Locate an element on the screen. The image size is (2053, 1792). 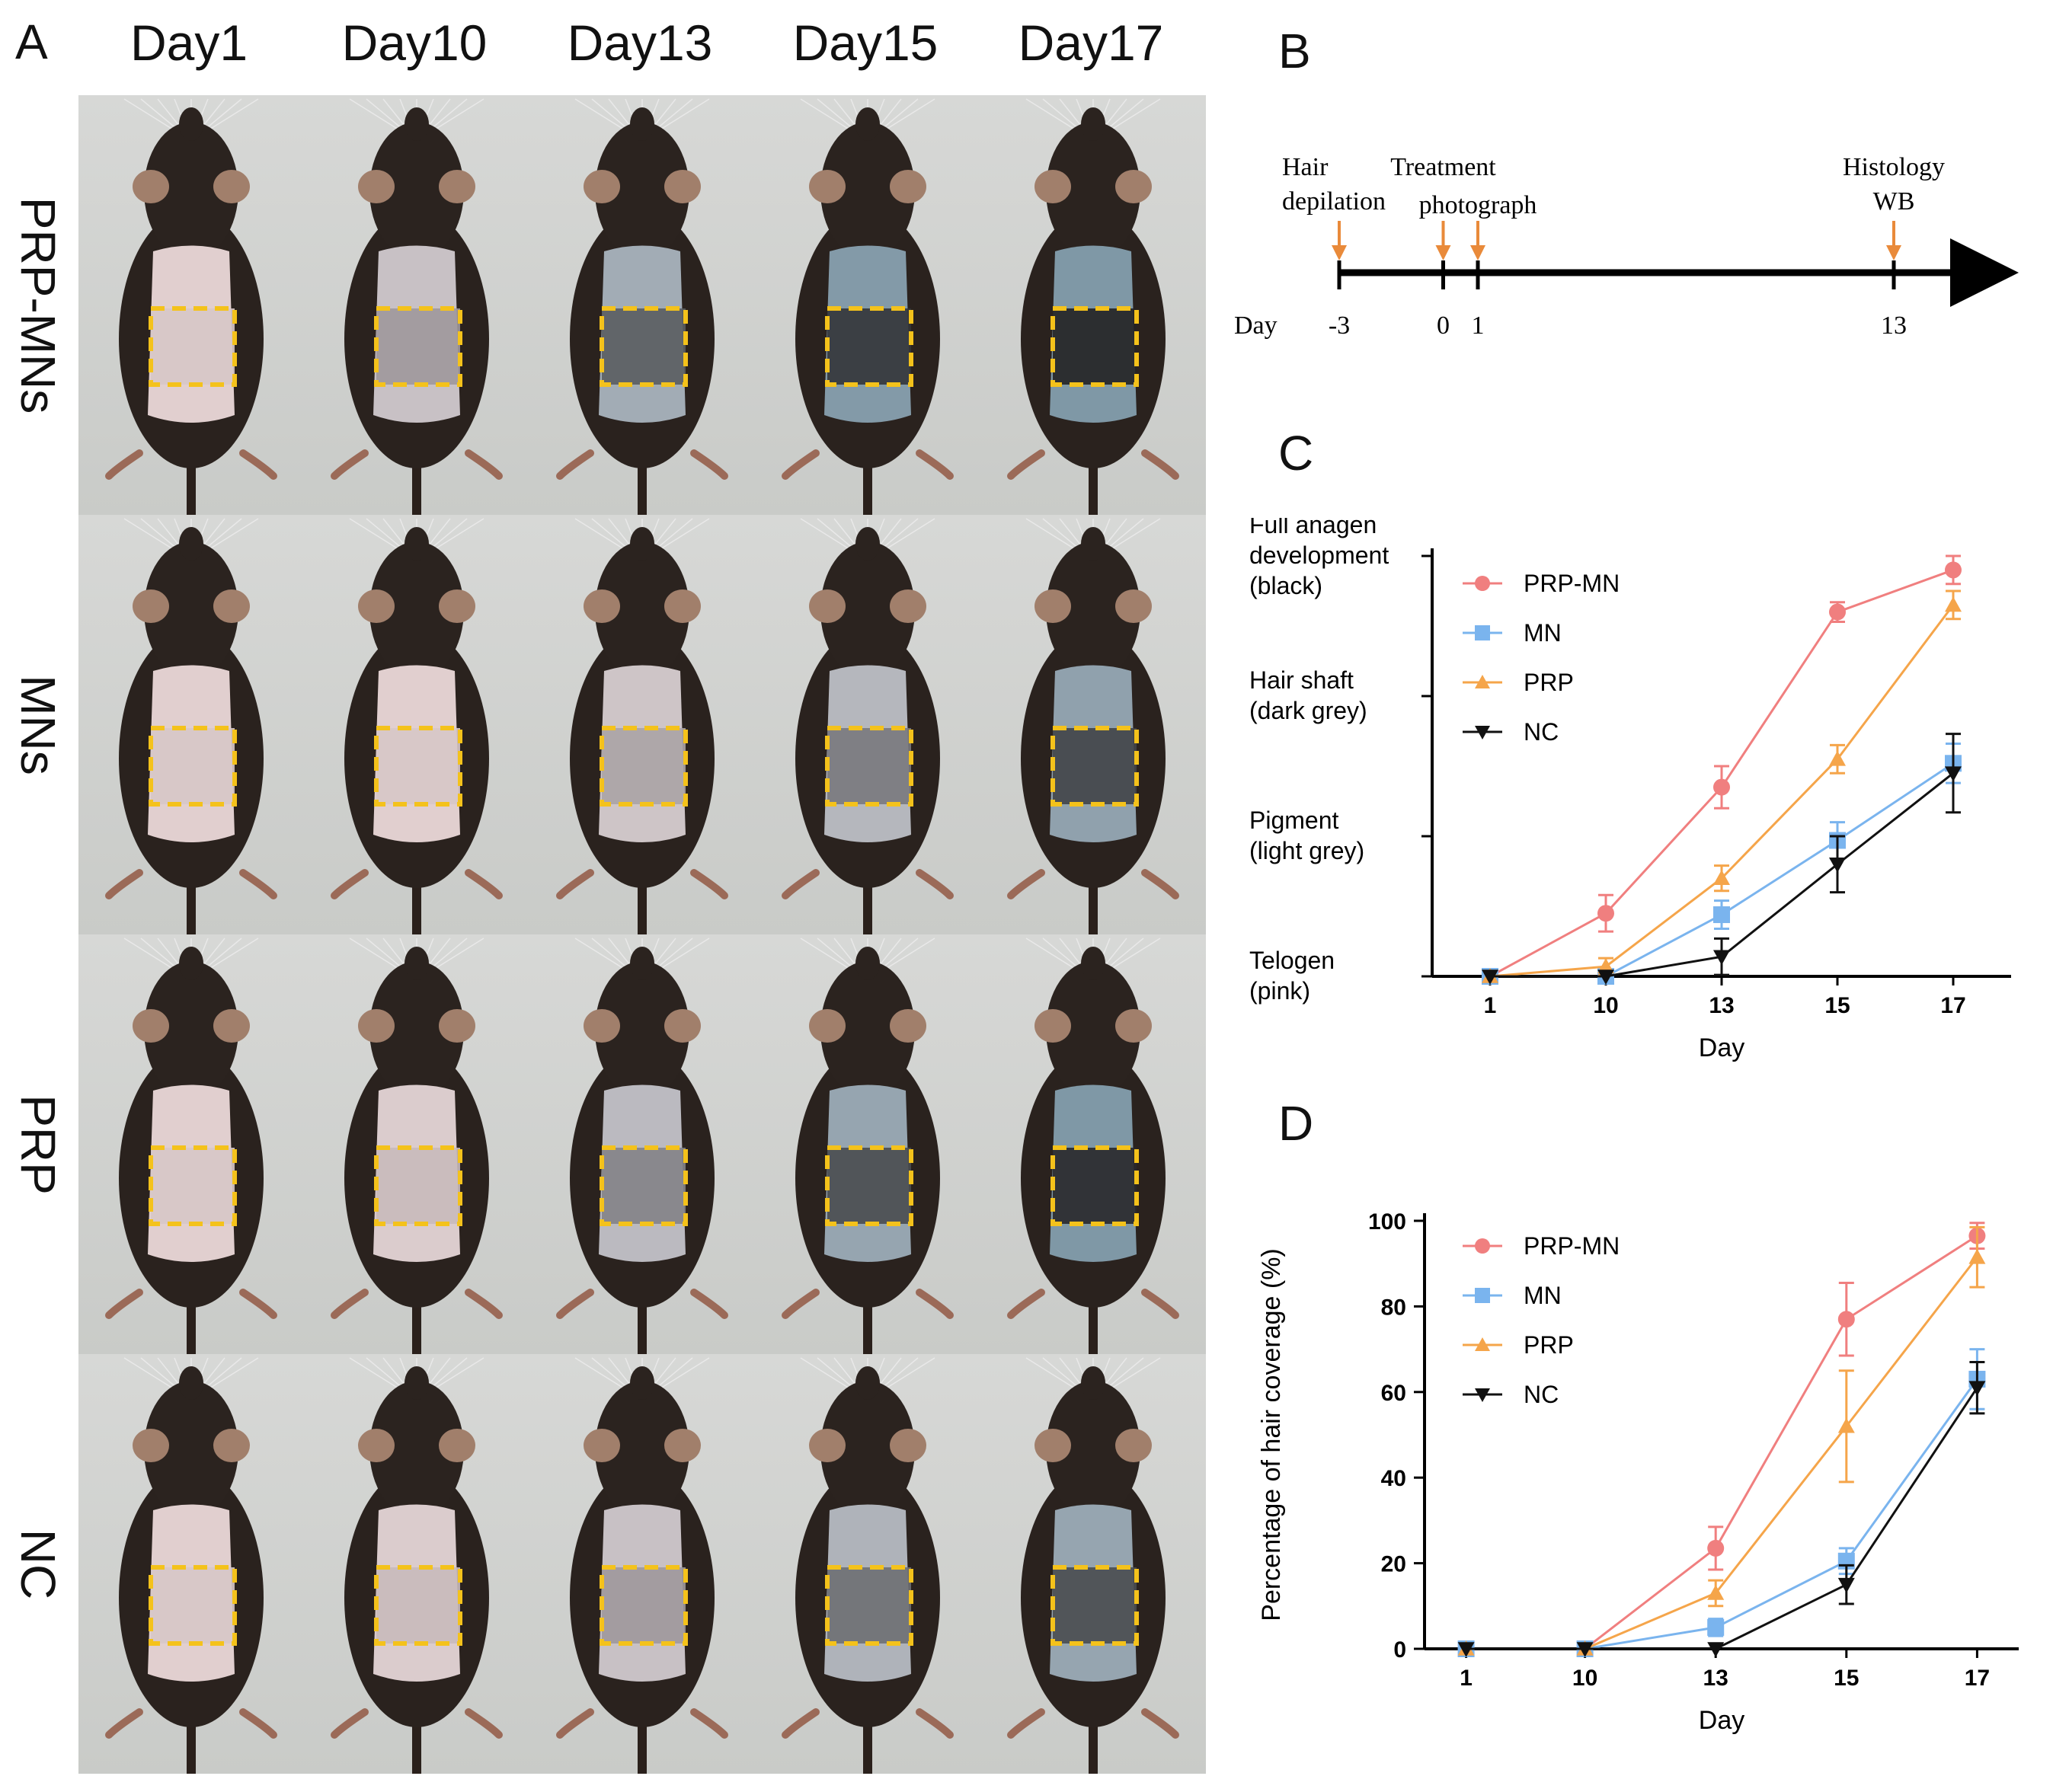
x-axis-label: Day is located at coordinates (1722, 1721).